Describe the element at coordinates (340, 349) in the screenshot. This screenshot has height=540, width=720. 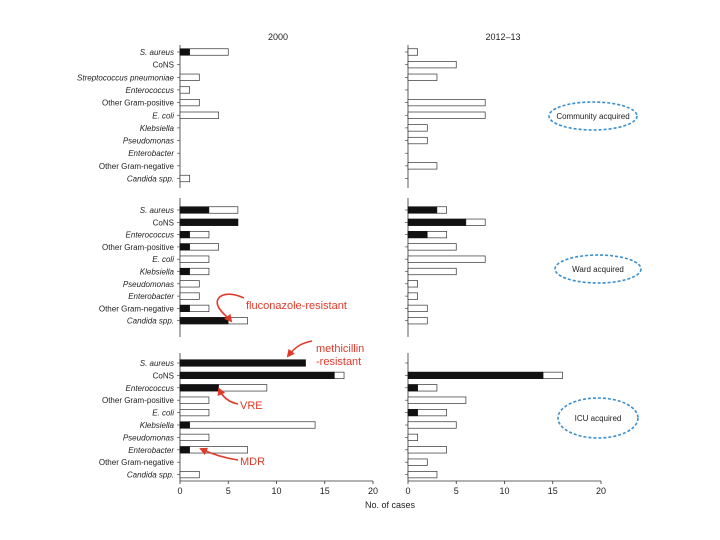
I see `annotation-methicillin: methicillin` at that location.